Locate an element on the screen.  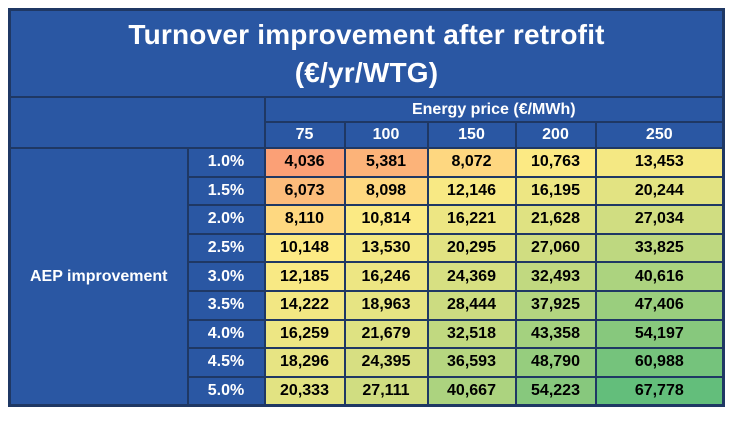
column-group-header-row: Energy price (€/MWh) is located at coordinates (366, 122).